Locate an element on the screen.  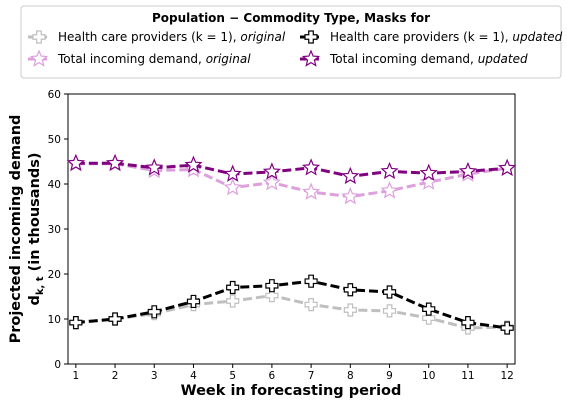
x-tick-label: 9 is located at coordinates (389, 376).